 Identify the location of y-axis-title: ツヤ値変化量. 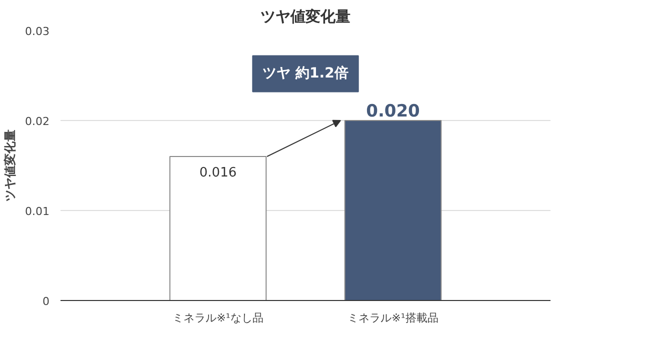
(10, 166).